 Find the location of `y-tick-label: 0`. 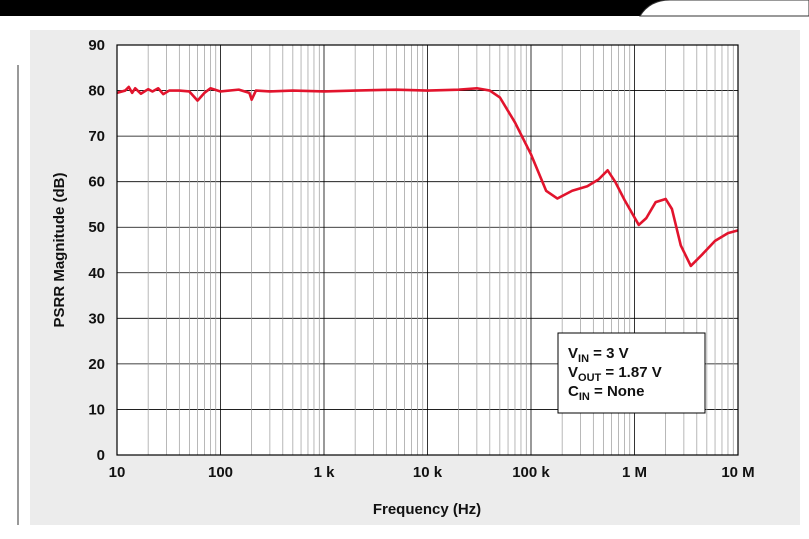

y-tick-label: 0 is located at coordinates (101, 455).